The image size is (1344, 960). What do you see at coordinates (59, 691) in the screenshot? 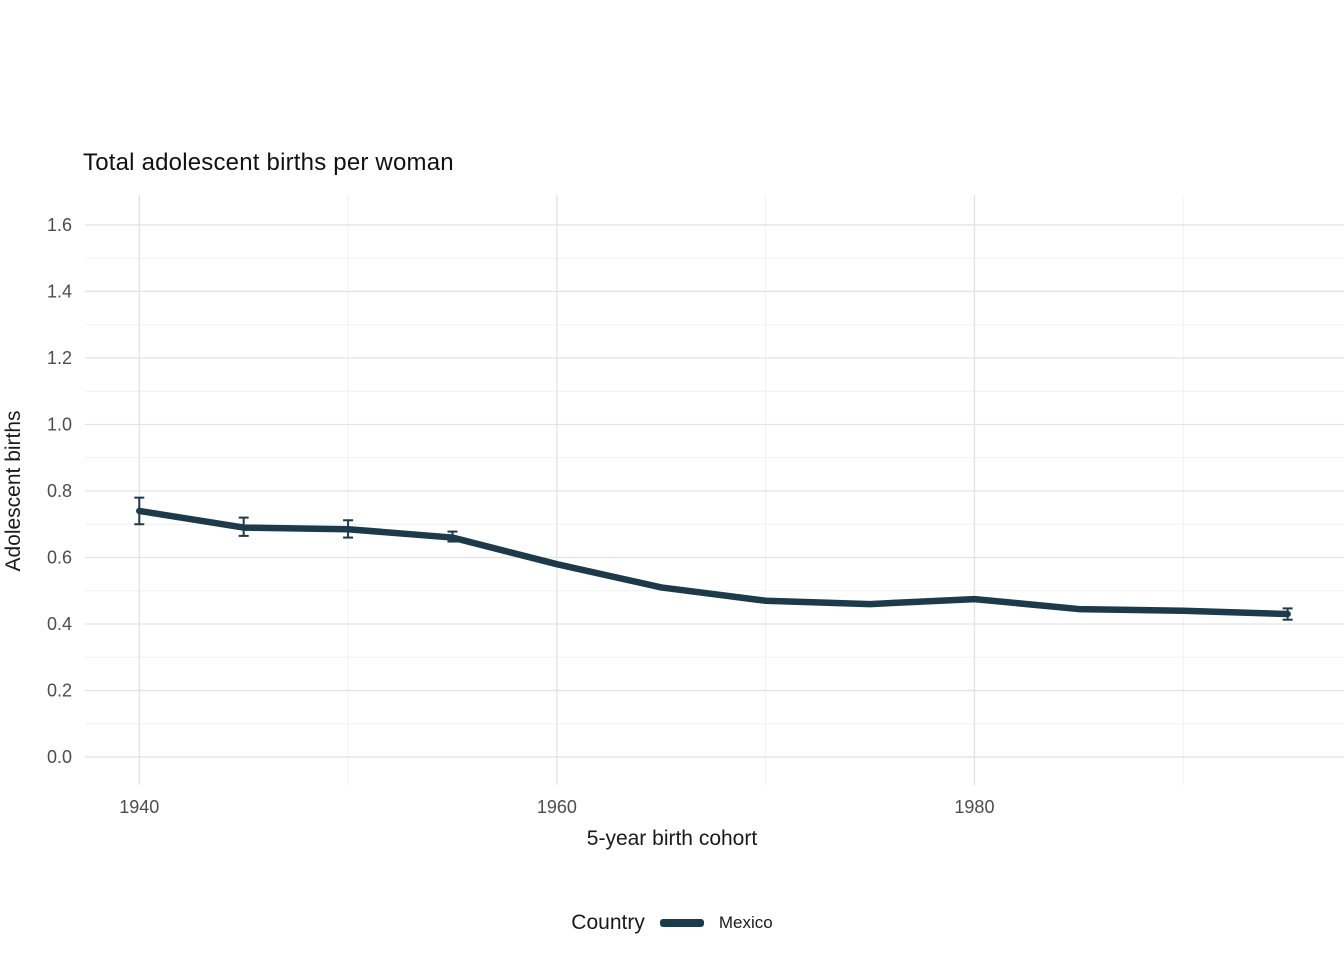
I see `y-tick-label: 0.2` at bounding box center [59, 691].